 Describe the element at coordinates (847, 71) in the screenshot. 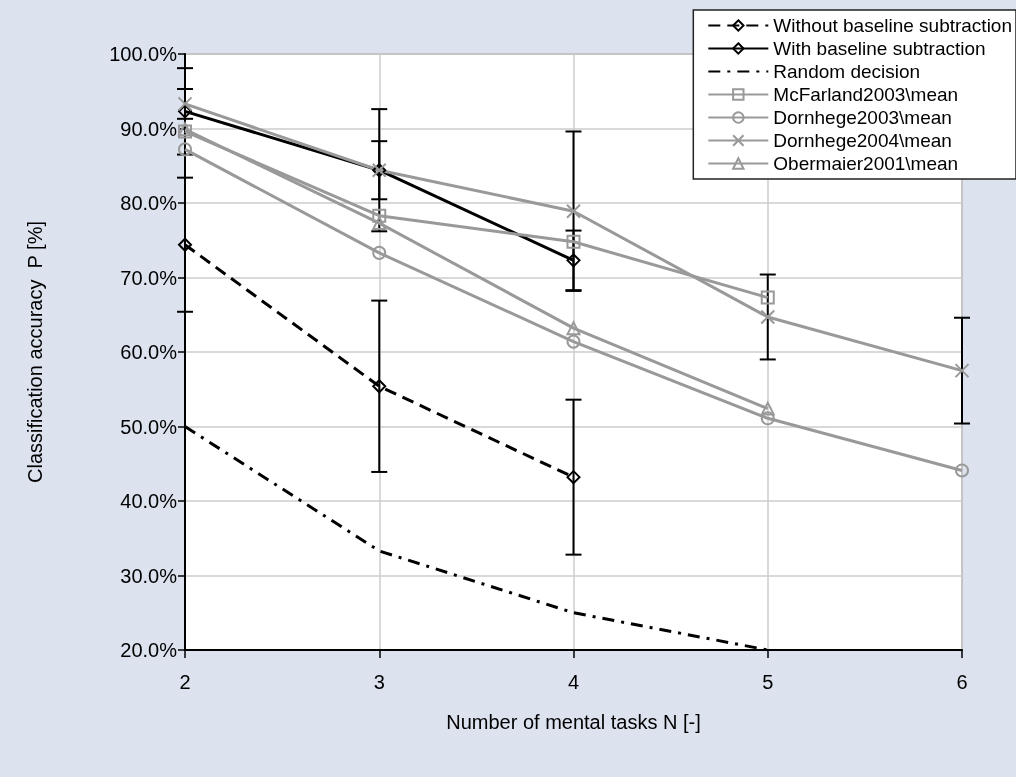

I see `legend-label: Random decision` at that location.